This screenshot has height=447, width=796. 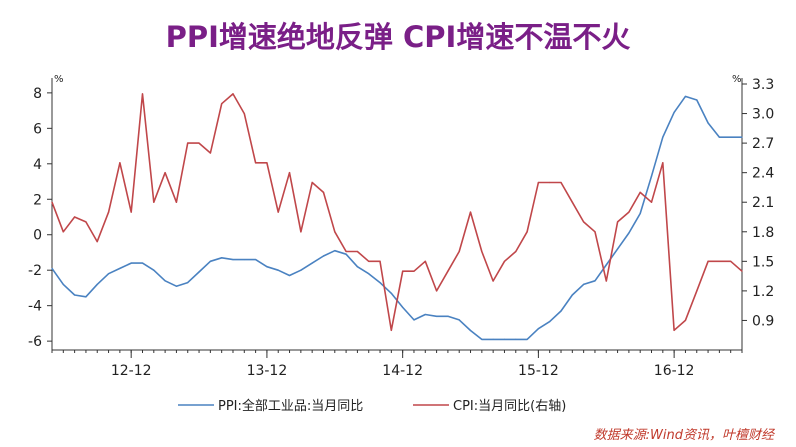 I want to click on right-tick-label: 1.5, so click(x=763, y=262).